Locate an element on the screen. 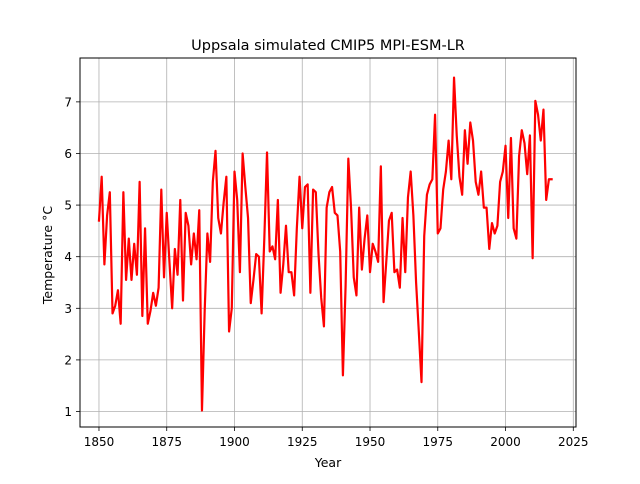 The image size is (640, 484). y-tick-label: 6 is located at coordinates (68, 154).